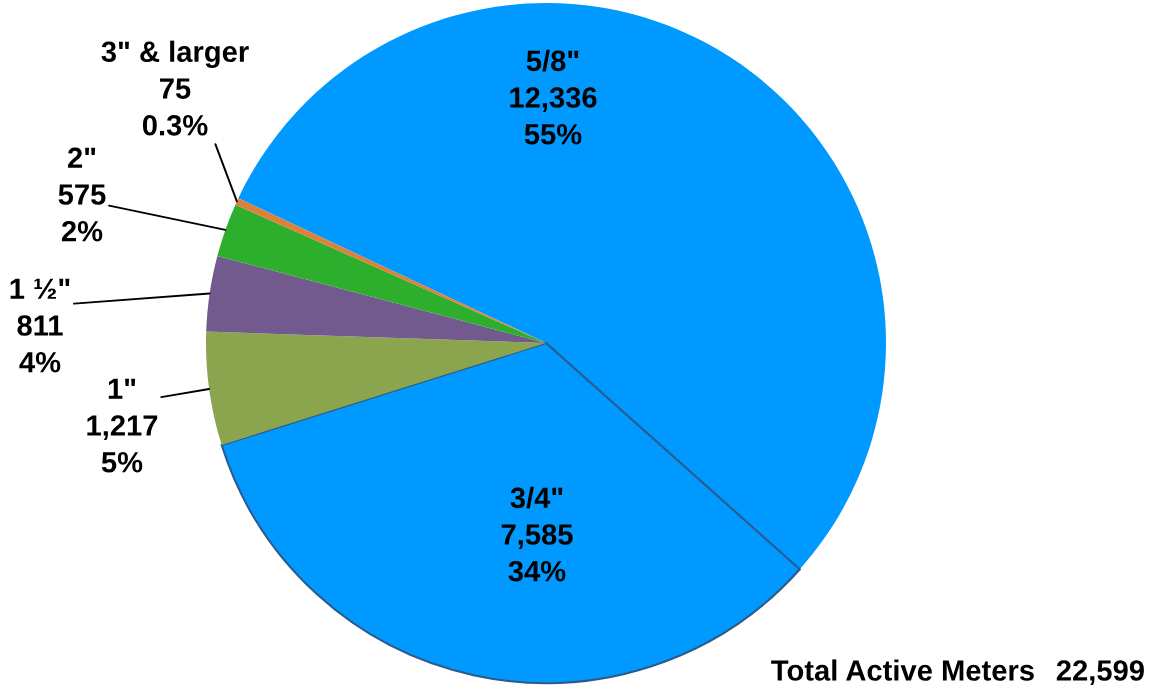  Describe the element at coordinates (122, 388) in the screenshot. I see `slice-label: 1"` at that location.